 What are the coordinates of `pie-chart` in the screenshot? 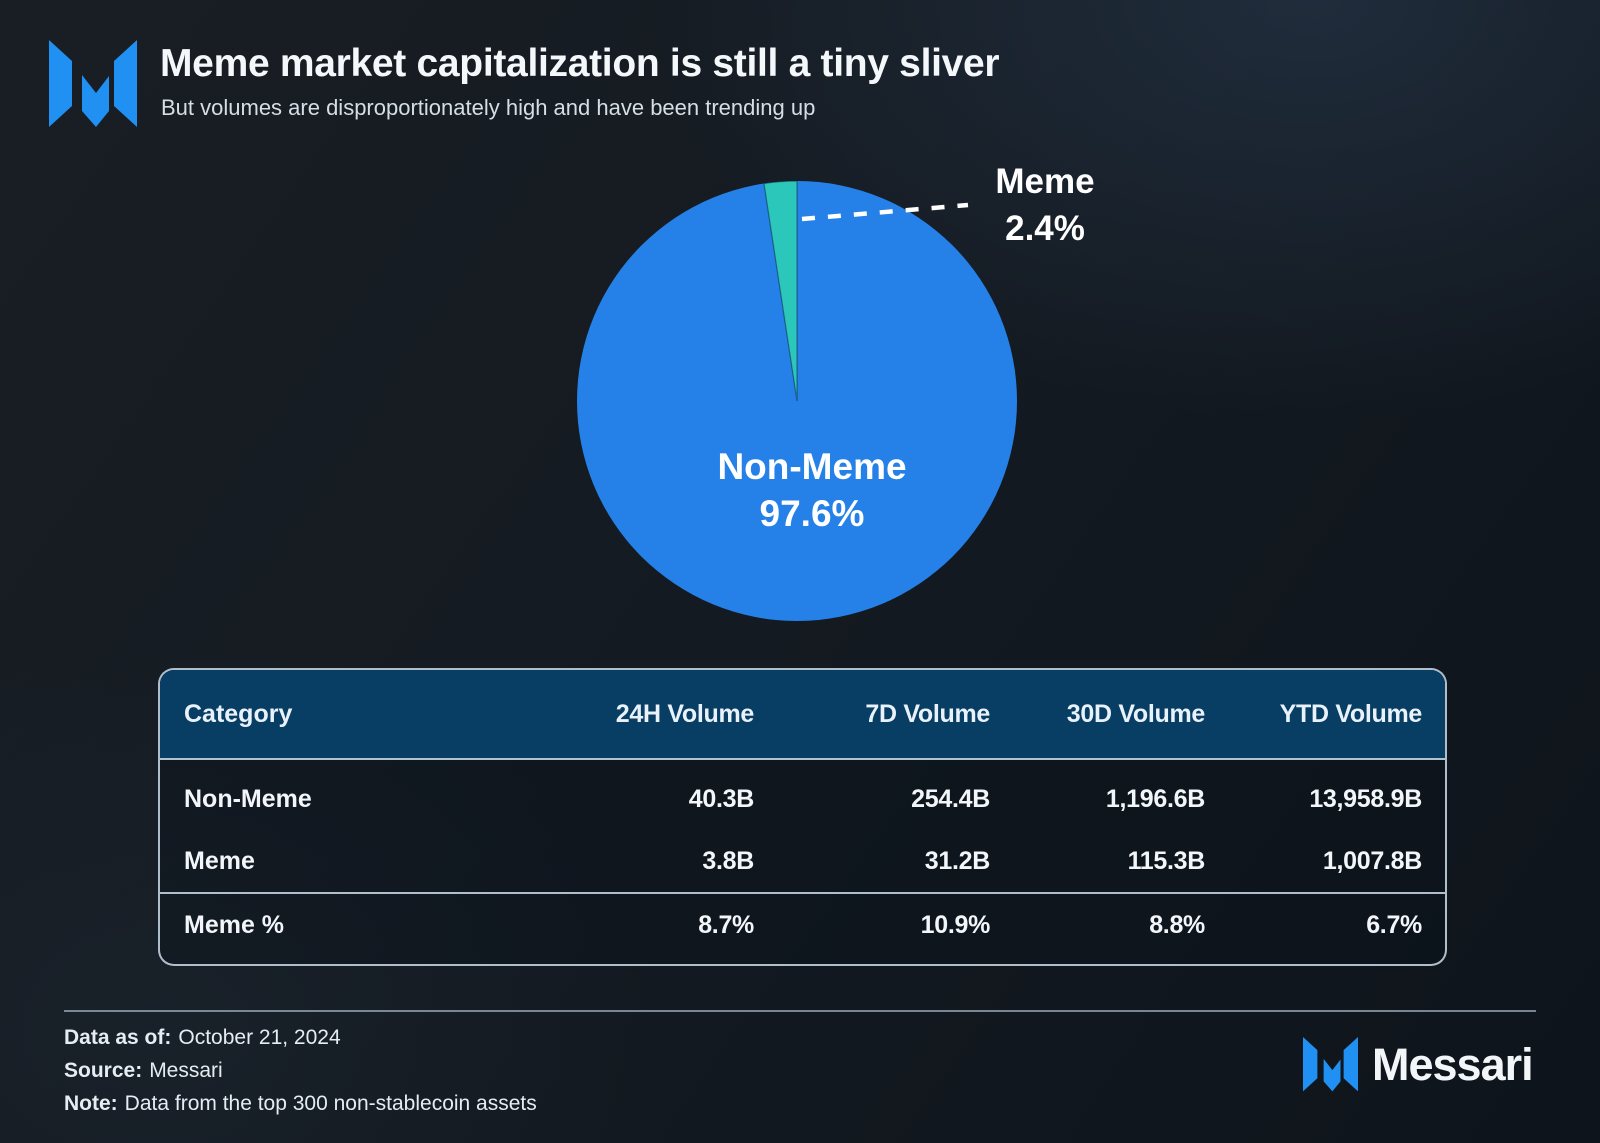 It's located at (797, 400).